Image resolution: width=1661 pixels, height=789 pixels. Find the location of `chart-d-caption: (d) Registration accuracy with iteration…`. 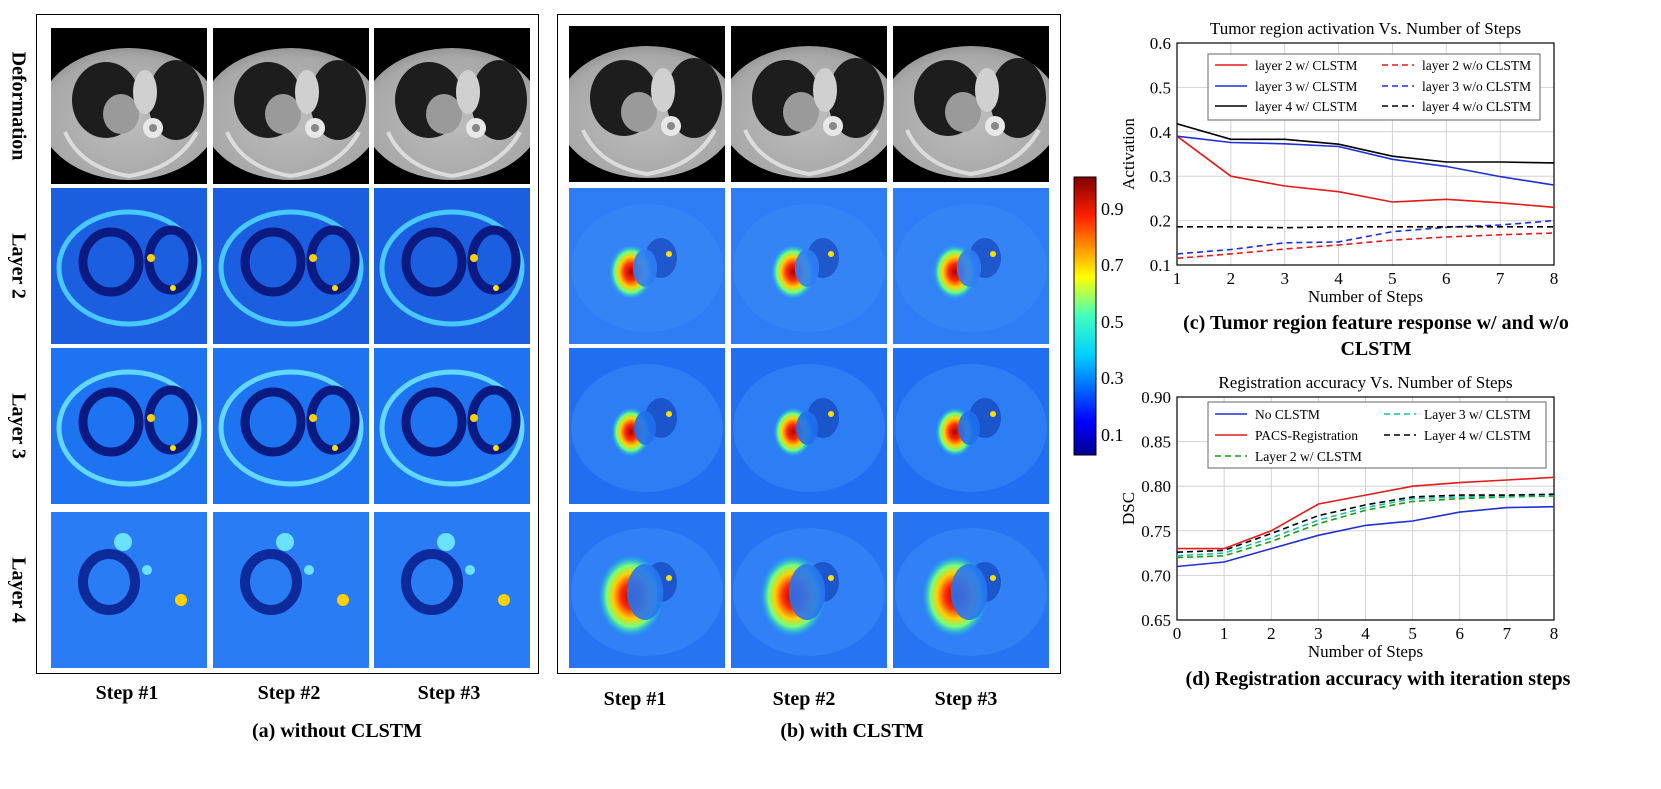

chart-d-caption: (d) Registration accuracy with iteration… is located at coordinates (1378, 679).